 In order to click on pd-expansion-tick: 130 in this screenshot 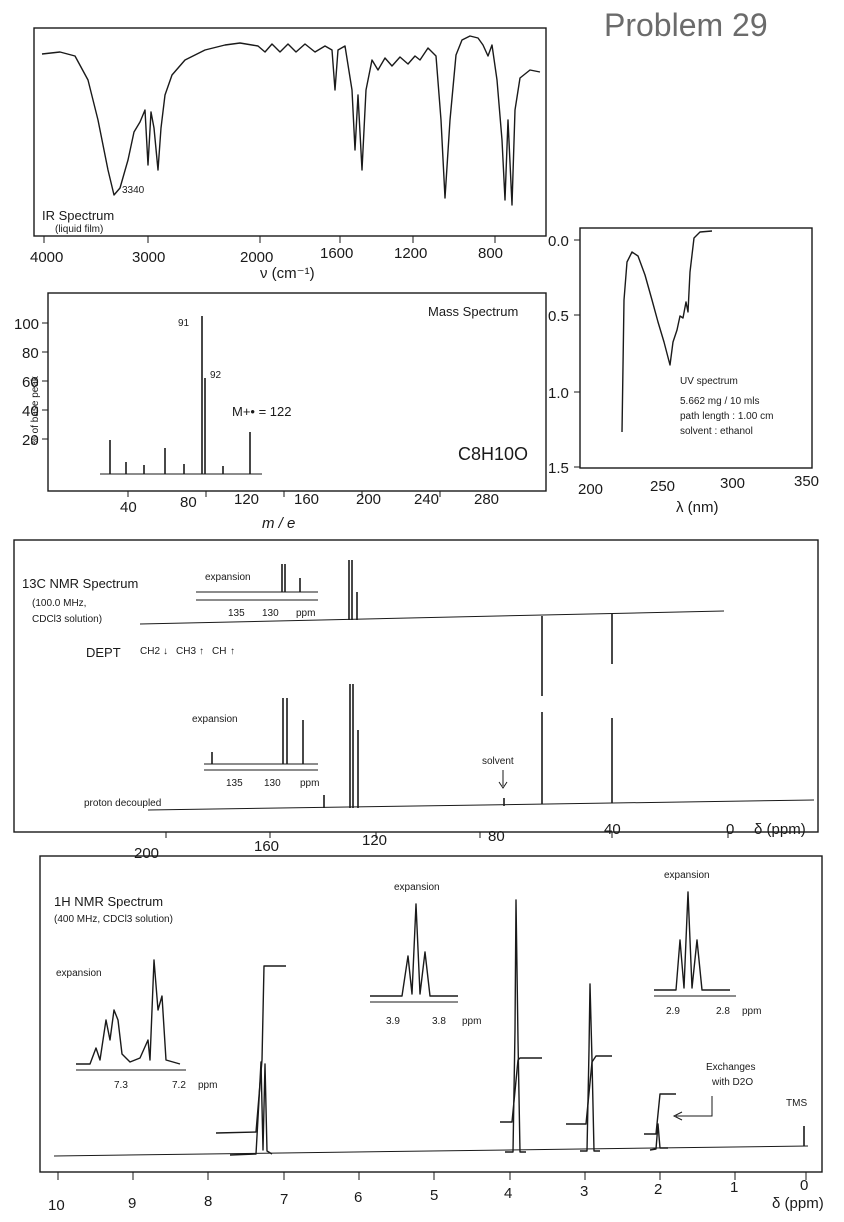, I will do `click(272, 783)`.